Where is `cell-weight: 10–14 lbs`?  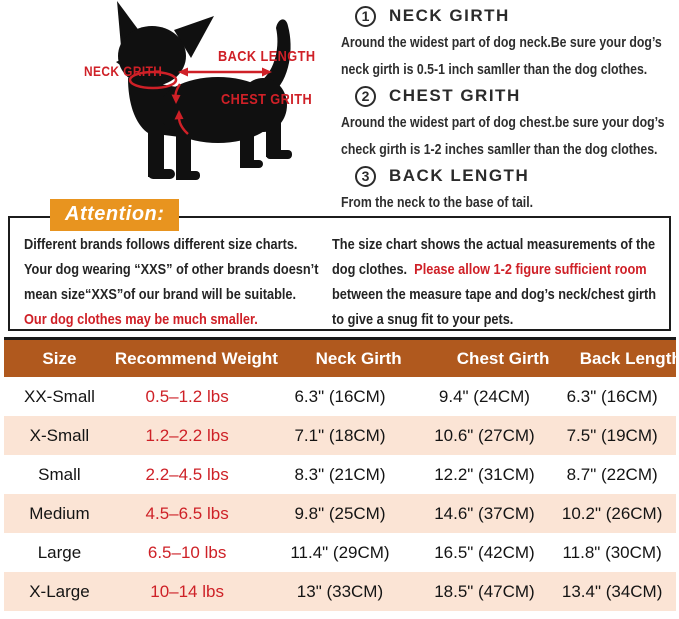 cell-weight: 10–14 lbs is located at coordinates (187, 591).